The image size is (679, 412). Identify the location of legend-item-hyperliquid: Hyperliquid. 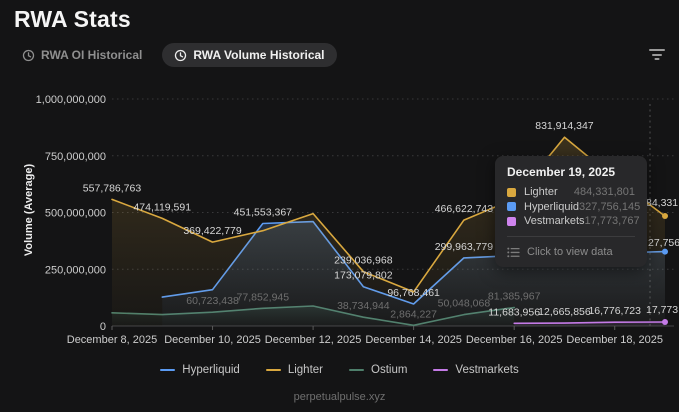
(200, 370).